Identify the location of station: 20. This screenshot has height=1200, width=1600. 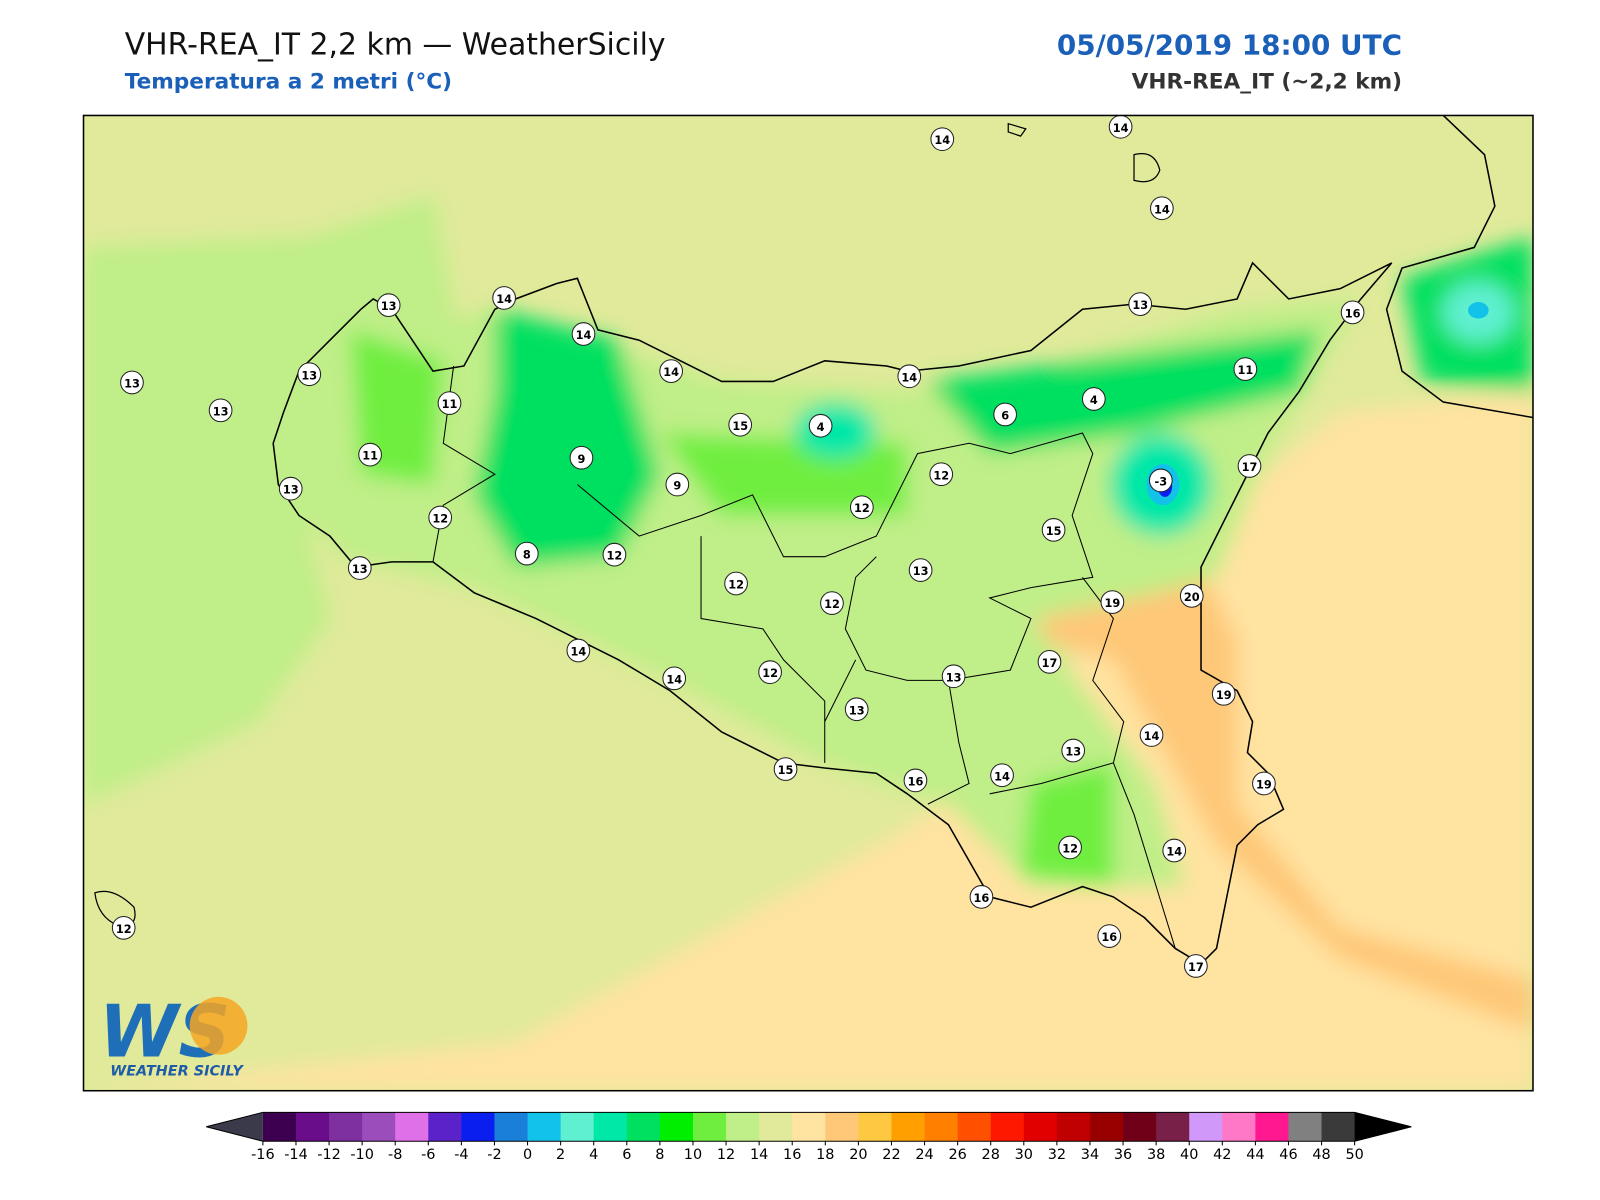
(1191, 596).